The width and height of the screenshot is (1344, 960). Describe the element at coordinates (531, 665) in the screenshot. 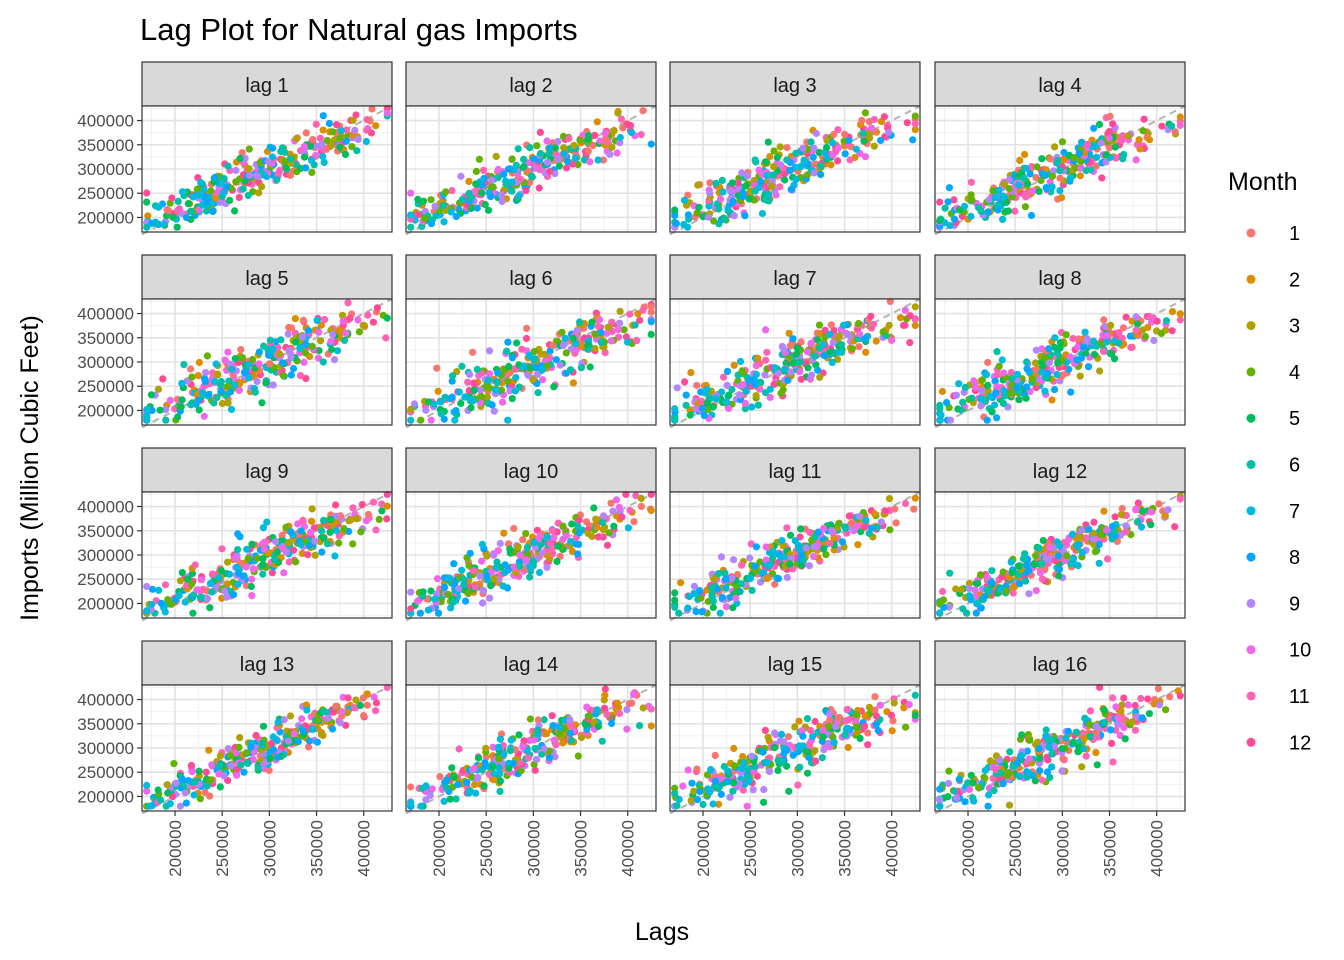

I see `facet-strip-label: lag 14` at that location.